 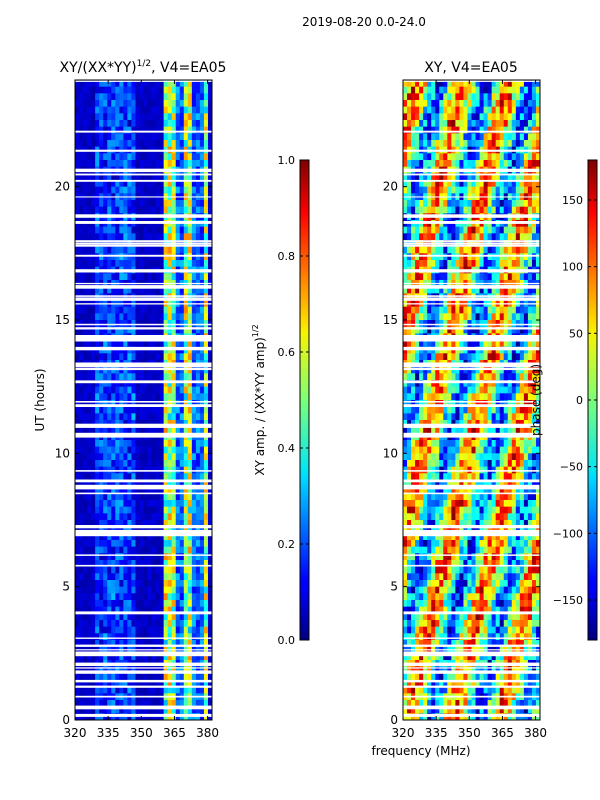 What do you see at coordinates (143, 67) in the screenshot?
I see `left-panel-title: XY/(XX*YY)1/2, V4=EA05` at bounding box center [143, 67].